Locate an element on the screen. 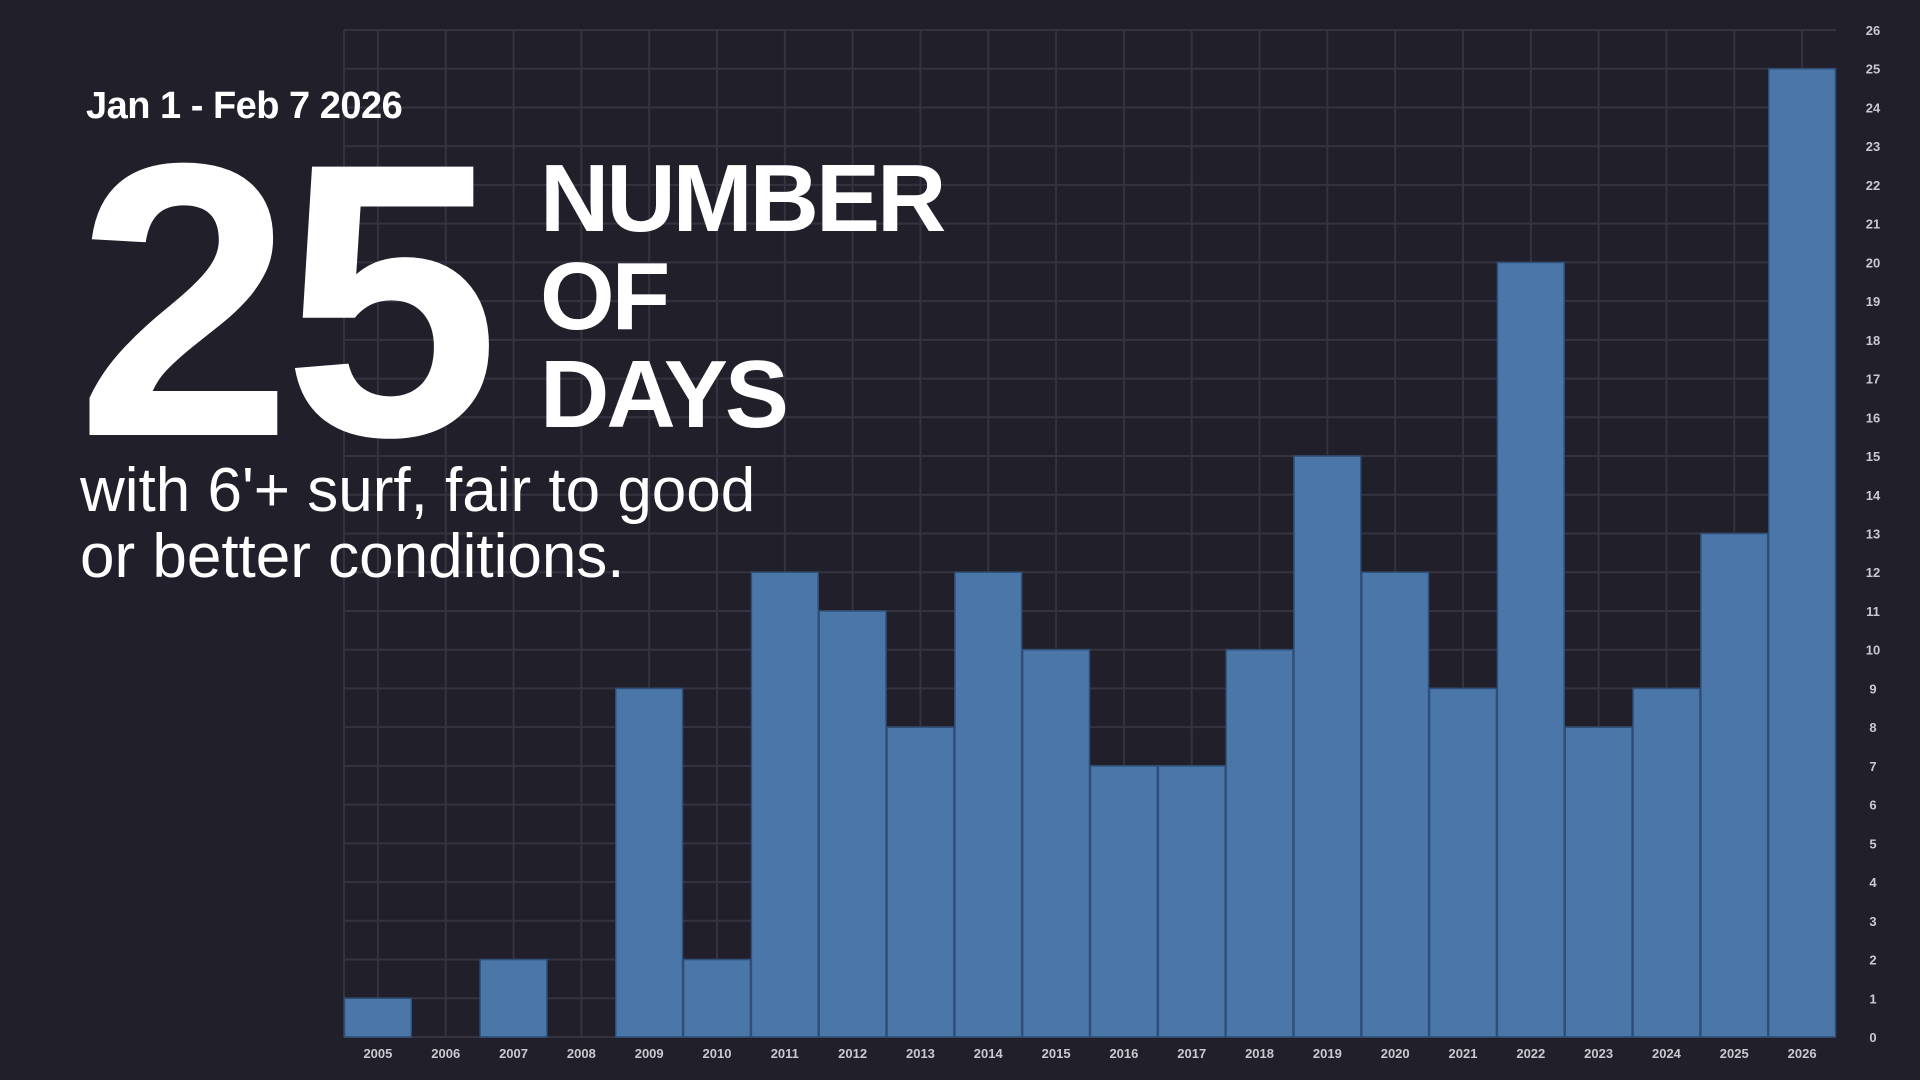  x-tick-label: 2026 is located at coordinates (1802, 1053).